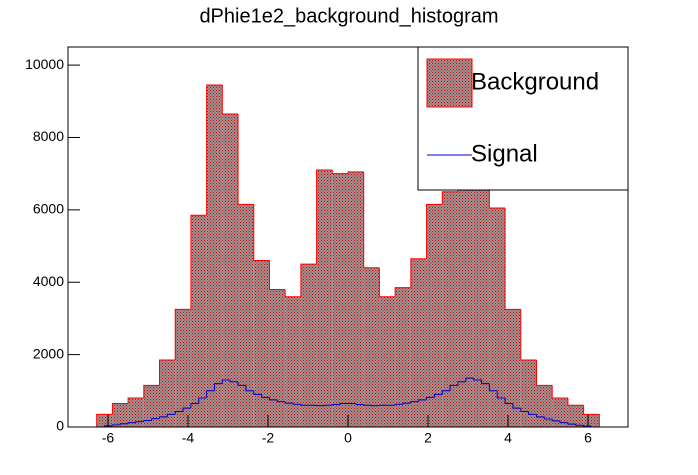 This screenshot has height=475, width=698. Describe the element at coordinates (348, 16) in the screenshot. I see `chart-title: dPhie1e2_background_histogram` at that location.